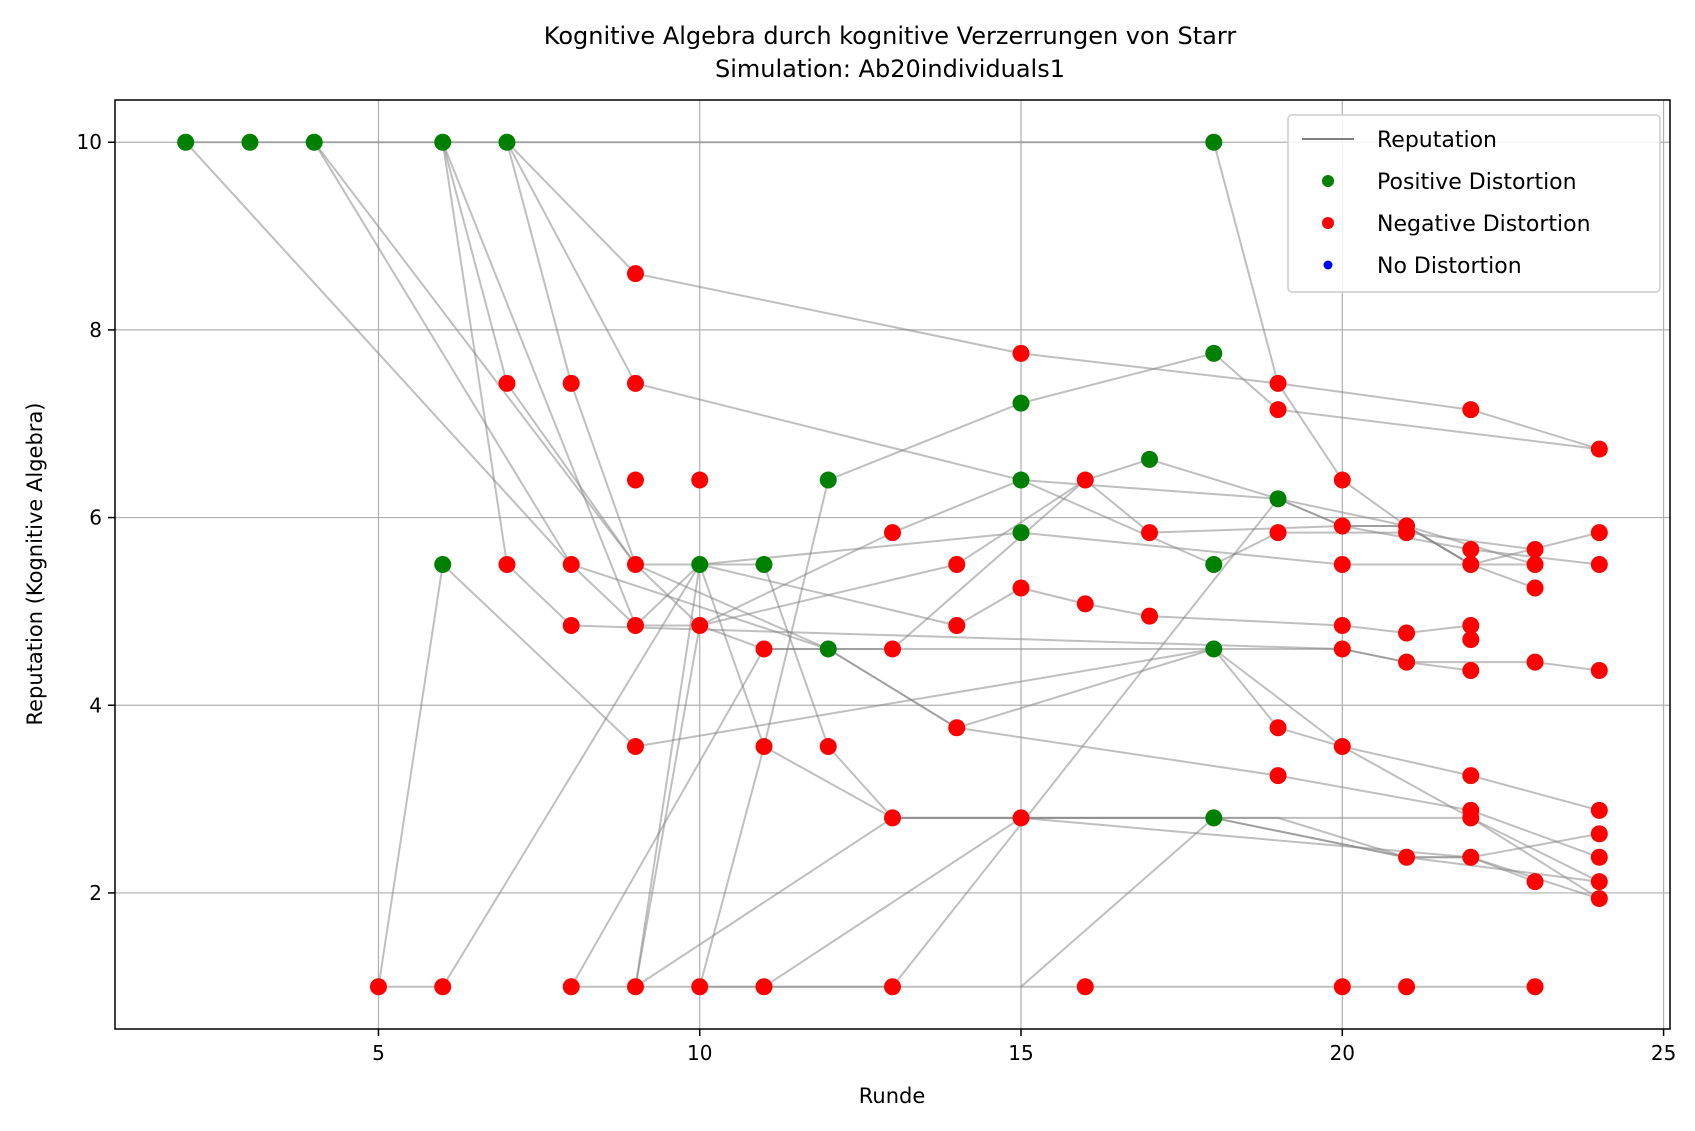 The width and height of the screenshot is (1695, 1131). I want to click on legend-negative-swatch, so click(1328, 223).